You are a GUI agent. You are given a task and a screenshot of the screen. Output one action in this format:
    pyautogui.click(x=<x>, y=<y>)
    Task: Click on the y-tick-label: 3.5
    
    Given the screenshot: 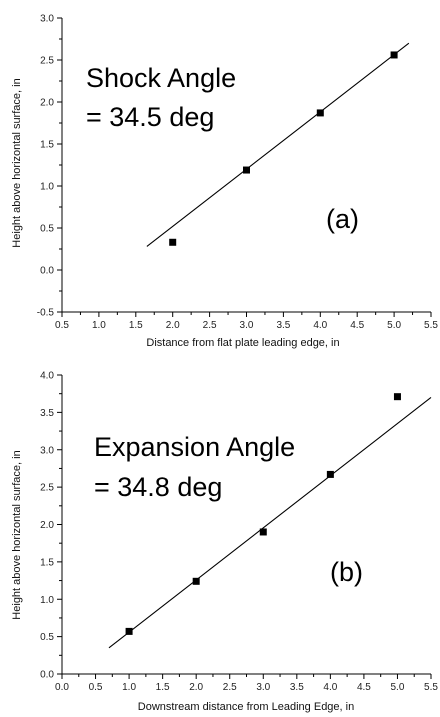 What is the action you would take?
    pyautogui.click(x=47, y=413)
    